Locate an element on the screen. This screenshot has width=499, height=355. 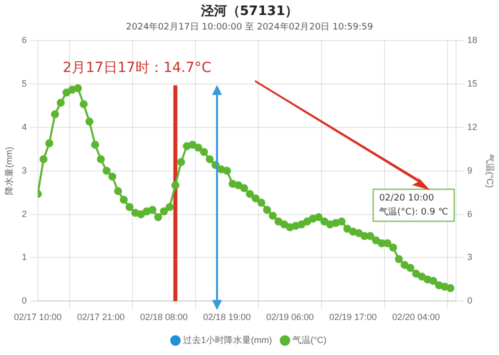
annotation: 02/20 10:00 气温(°C): 0.9 ℃ is located at coordinates (413, 206).